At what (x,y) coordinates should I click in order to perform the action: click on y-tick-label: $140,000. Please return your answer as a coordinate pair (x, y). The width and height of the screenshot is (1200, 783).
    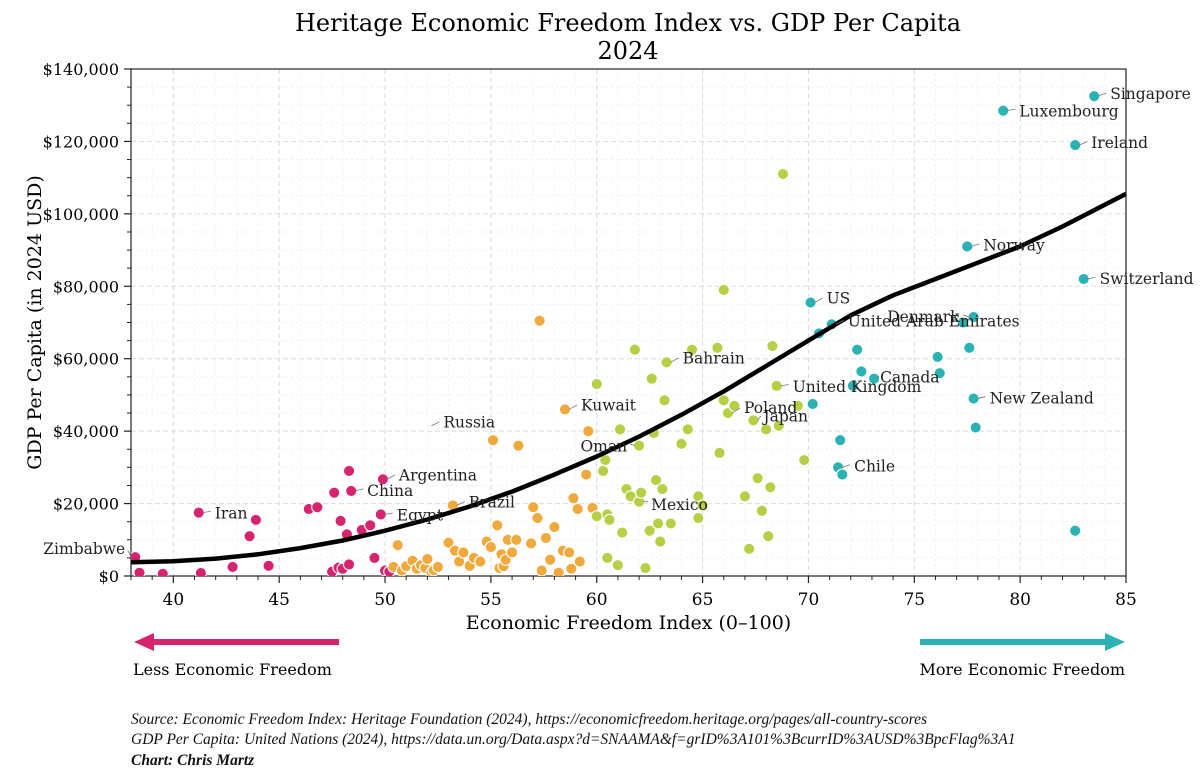
    Looking at the image, I should click on (81, 69).